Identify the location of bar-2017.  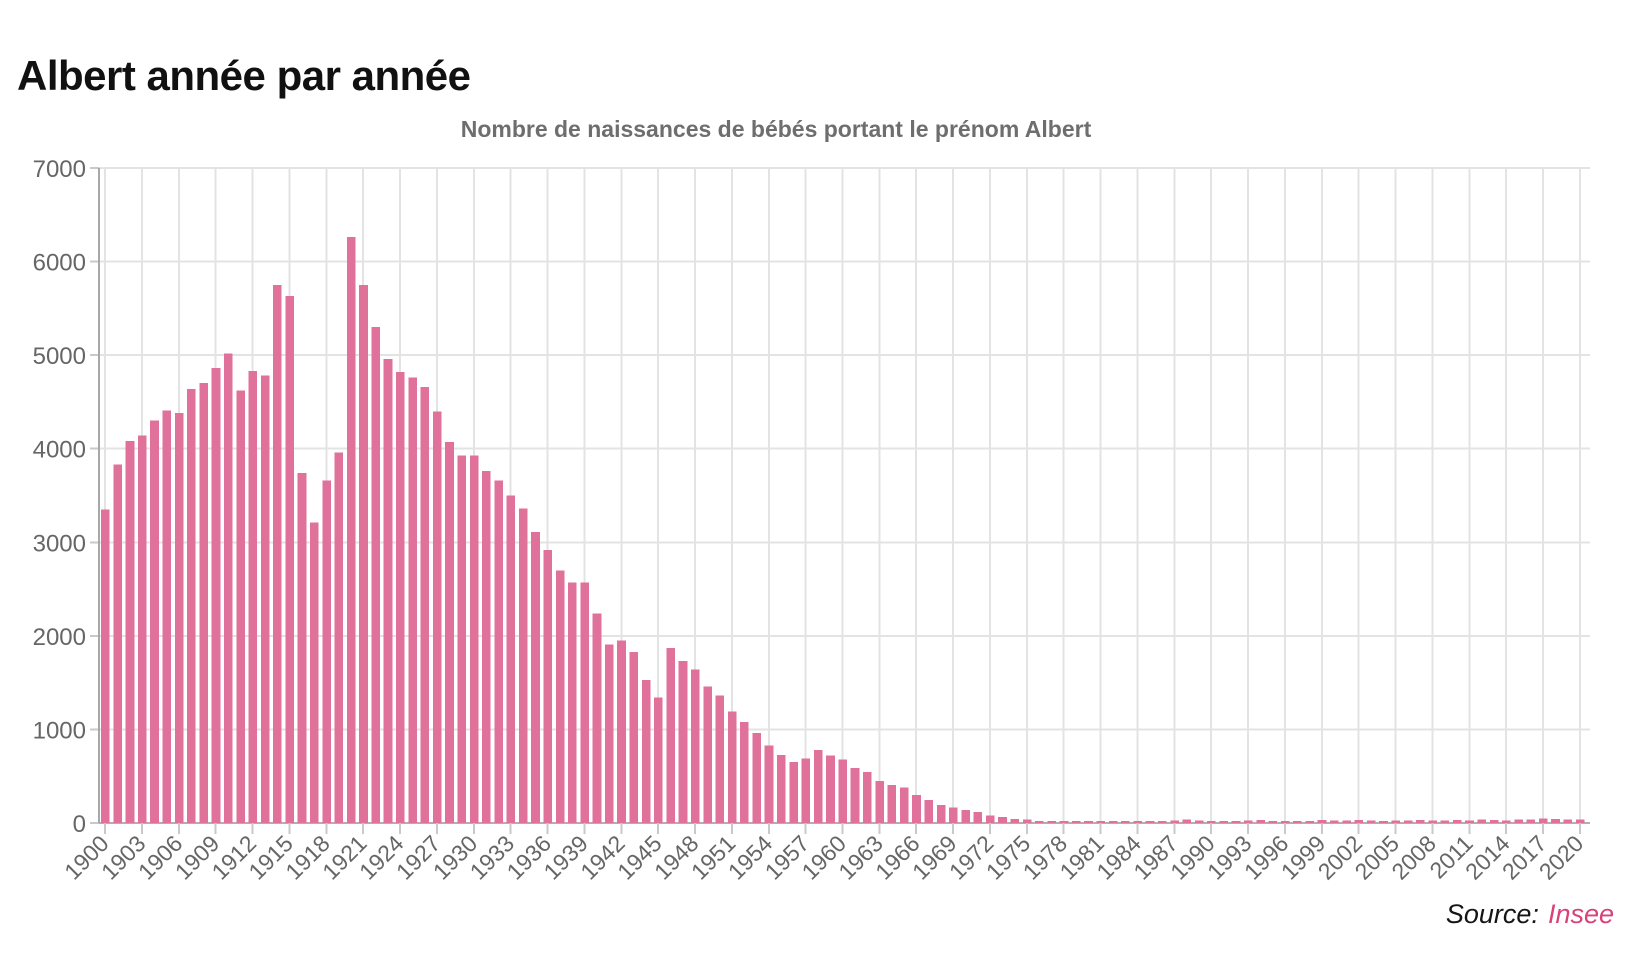
(1543, 820).